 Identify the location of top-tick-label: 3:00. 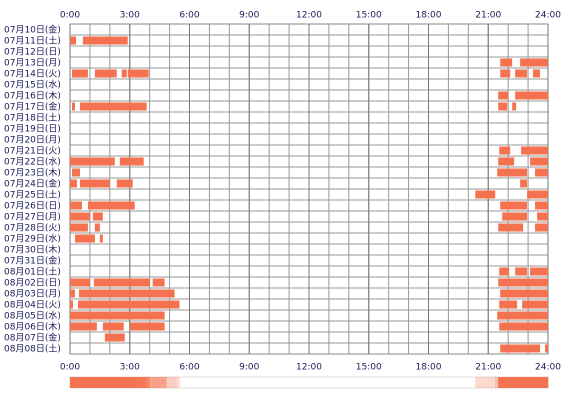
(130, 16).